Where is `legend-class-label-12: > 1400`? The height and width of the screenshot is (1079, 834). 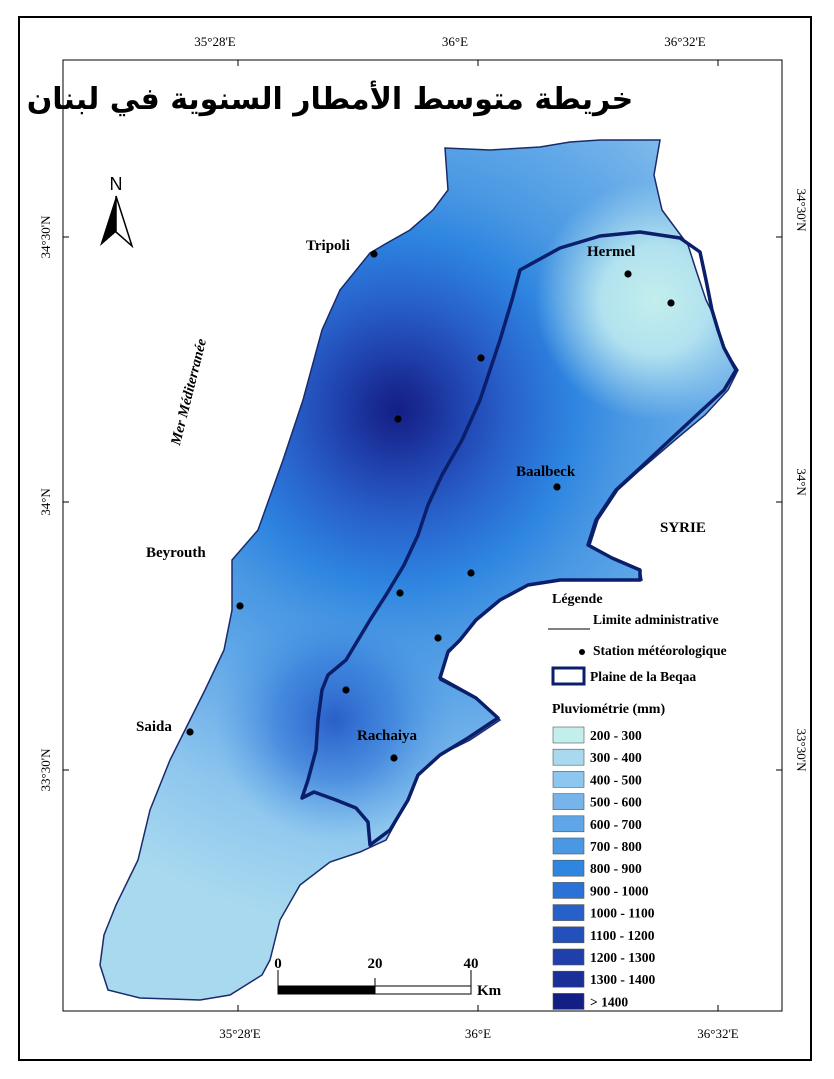 legend-class-label-12: > 1400 is located at coordinates (609, 1001).